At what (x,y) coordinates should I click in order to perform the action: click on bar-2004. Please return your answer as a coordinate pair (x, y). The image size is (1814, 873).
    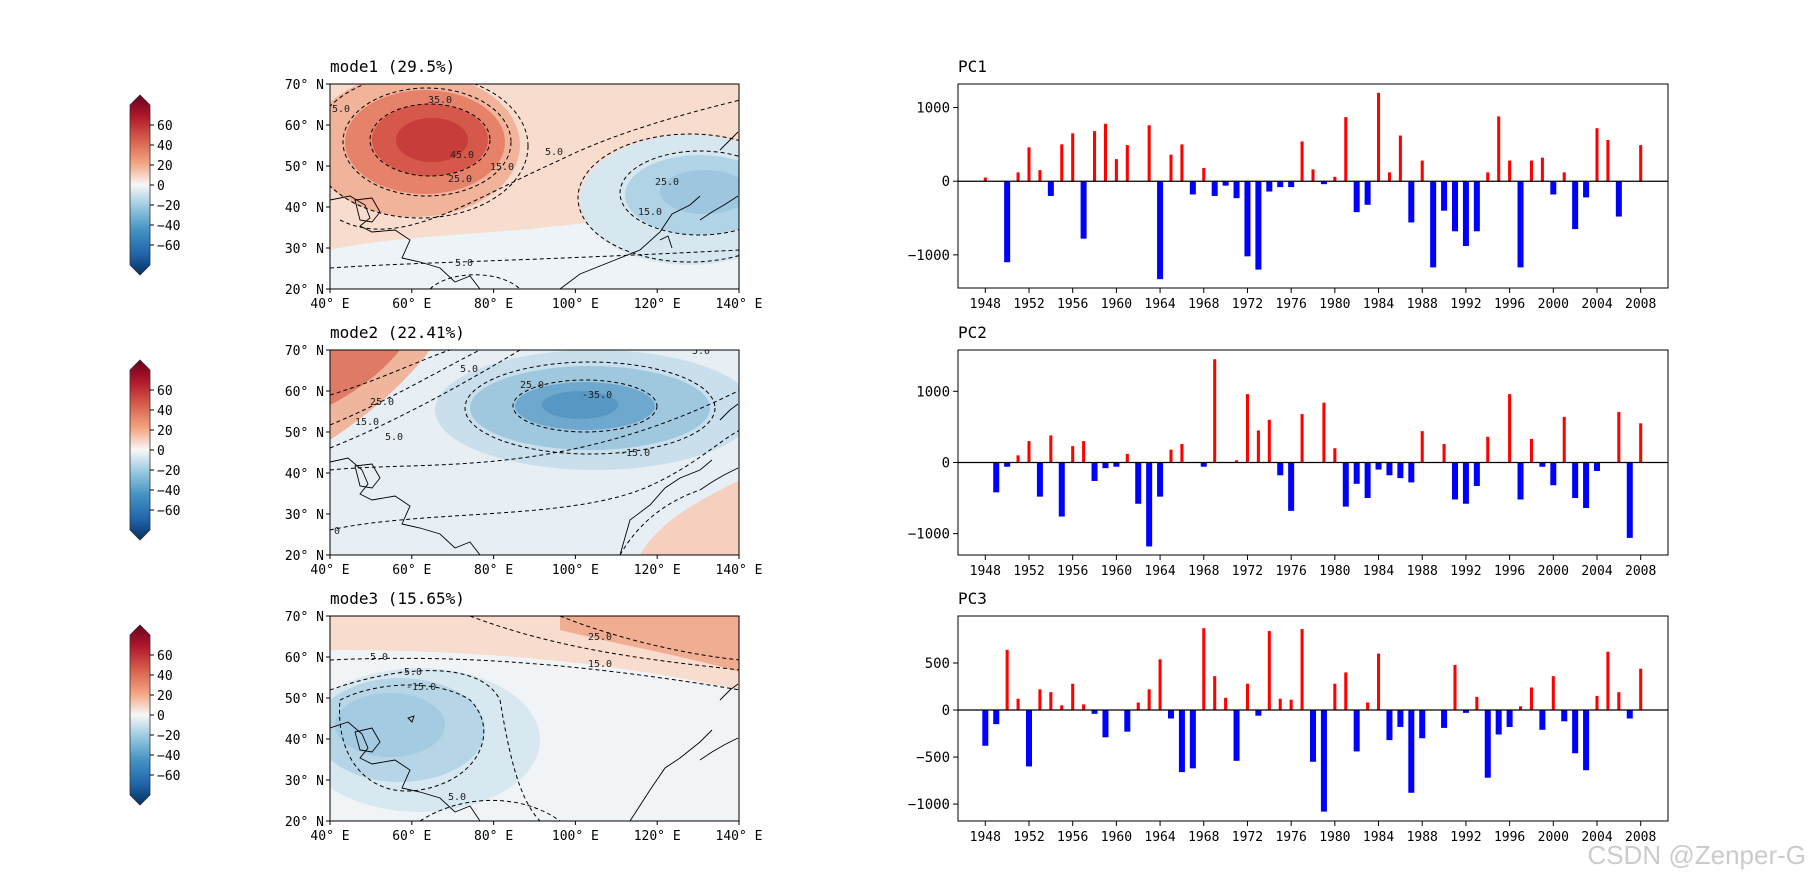
    Looking at the image, I should click on (1597, 467).